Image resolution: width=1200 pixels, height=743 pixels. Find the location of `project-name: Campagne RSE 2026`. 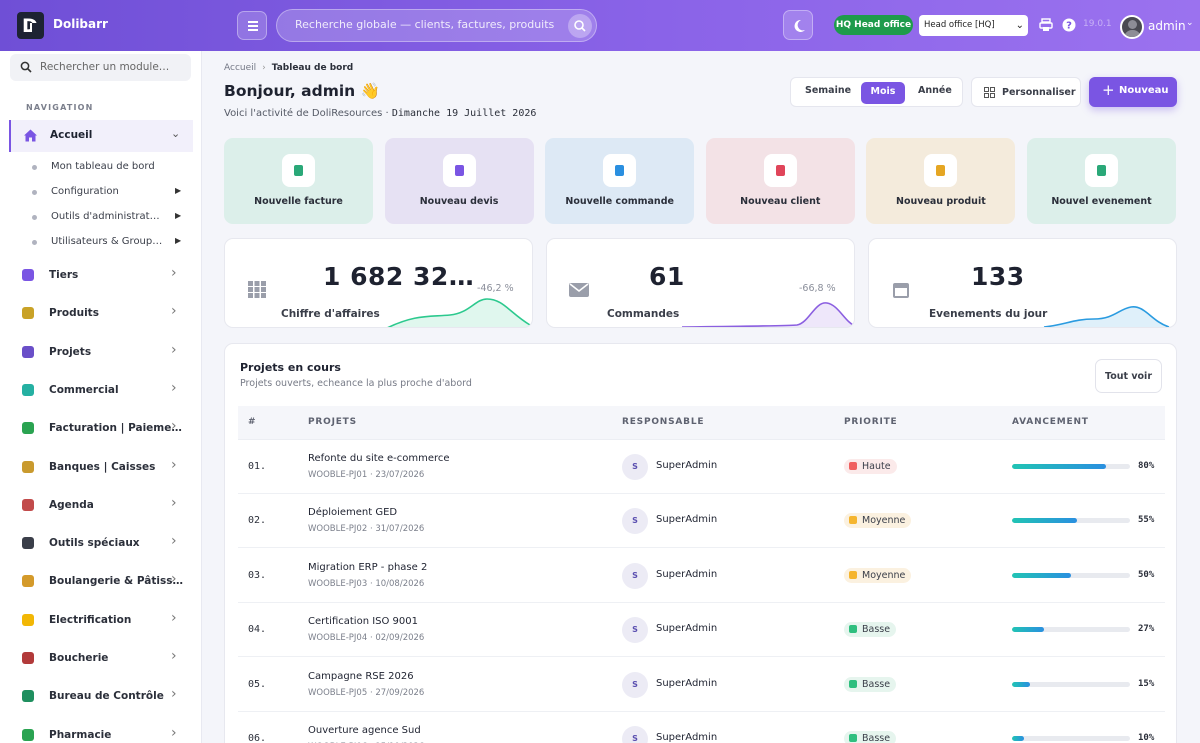

project-name: Campagne RSE 2026 is located at coordinates (361, 676).